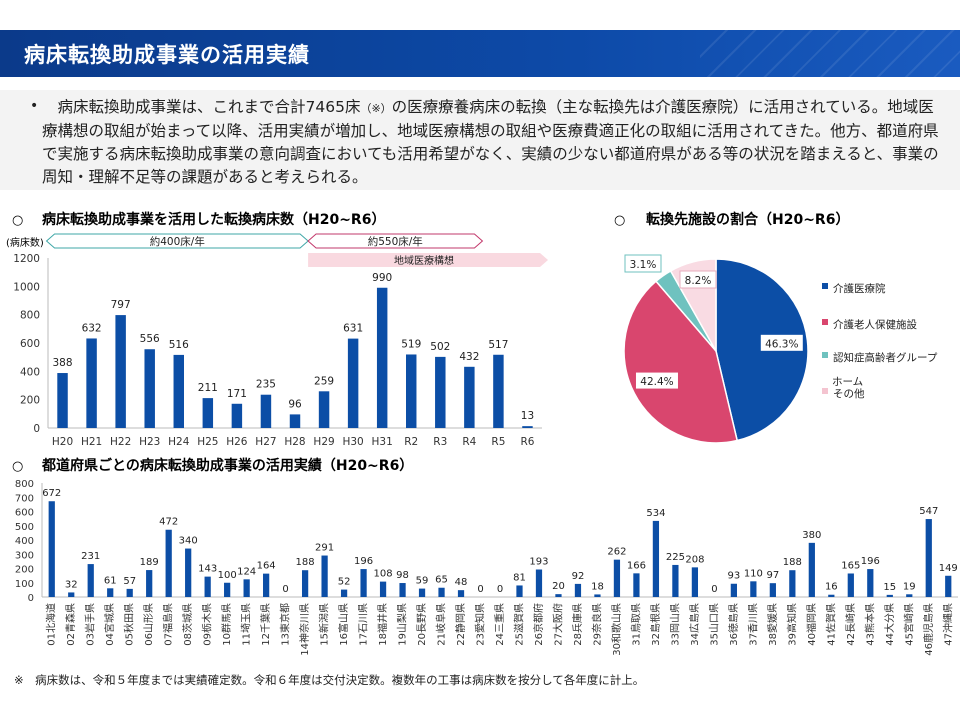  Describe the element at coordinates (51, 624) in the screenshot. I see `chart3-x-tick: 01北海道` at that location.